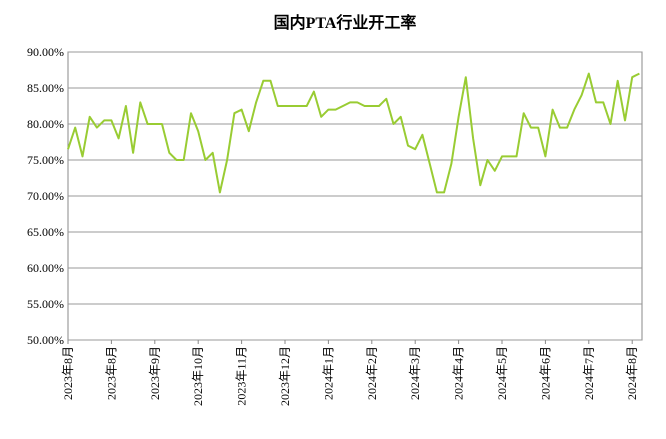 The image size is (666, 439). Describe the element at coordinates (242, 376) in the screenshot. I see `x-tick-label: 2023年11月` at that location.